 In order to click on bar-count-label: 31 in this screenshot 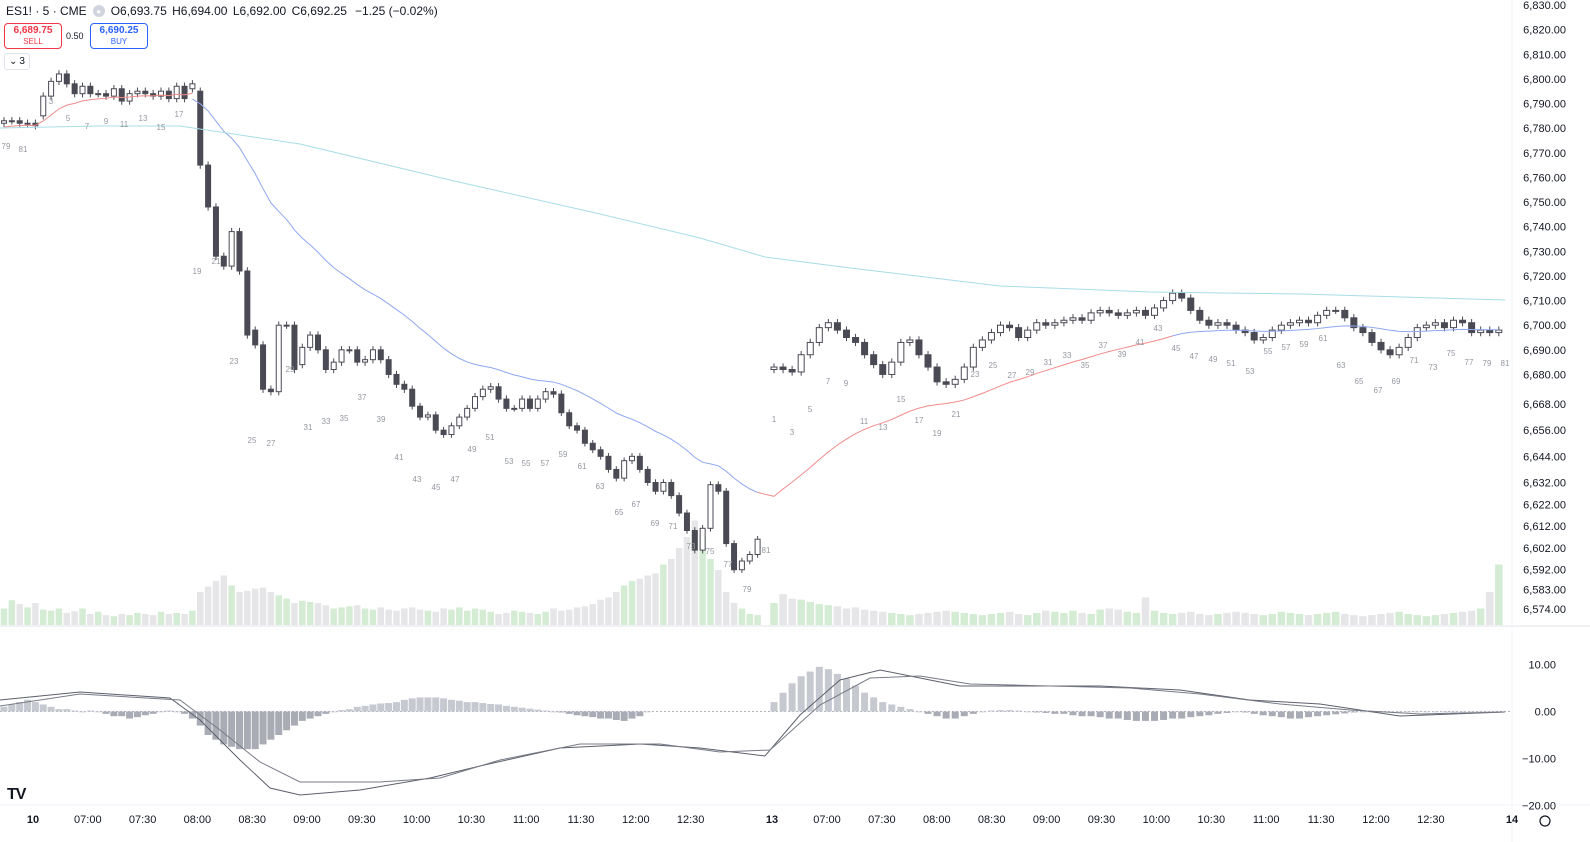, I will do `click(1048, 362)`.